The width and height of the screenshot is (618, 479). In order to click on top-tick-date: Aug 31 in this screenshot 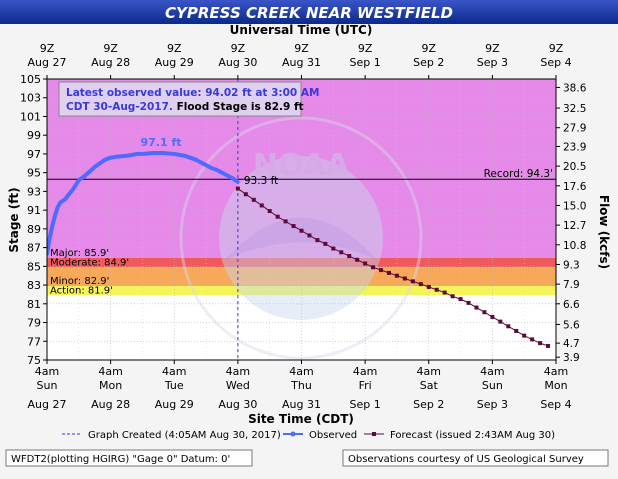, I will do `click(301, 62)`.